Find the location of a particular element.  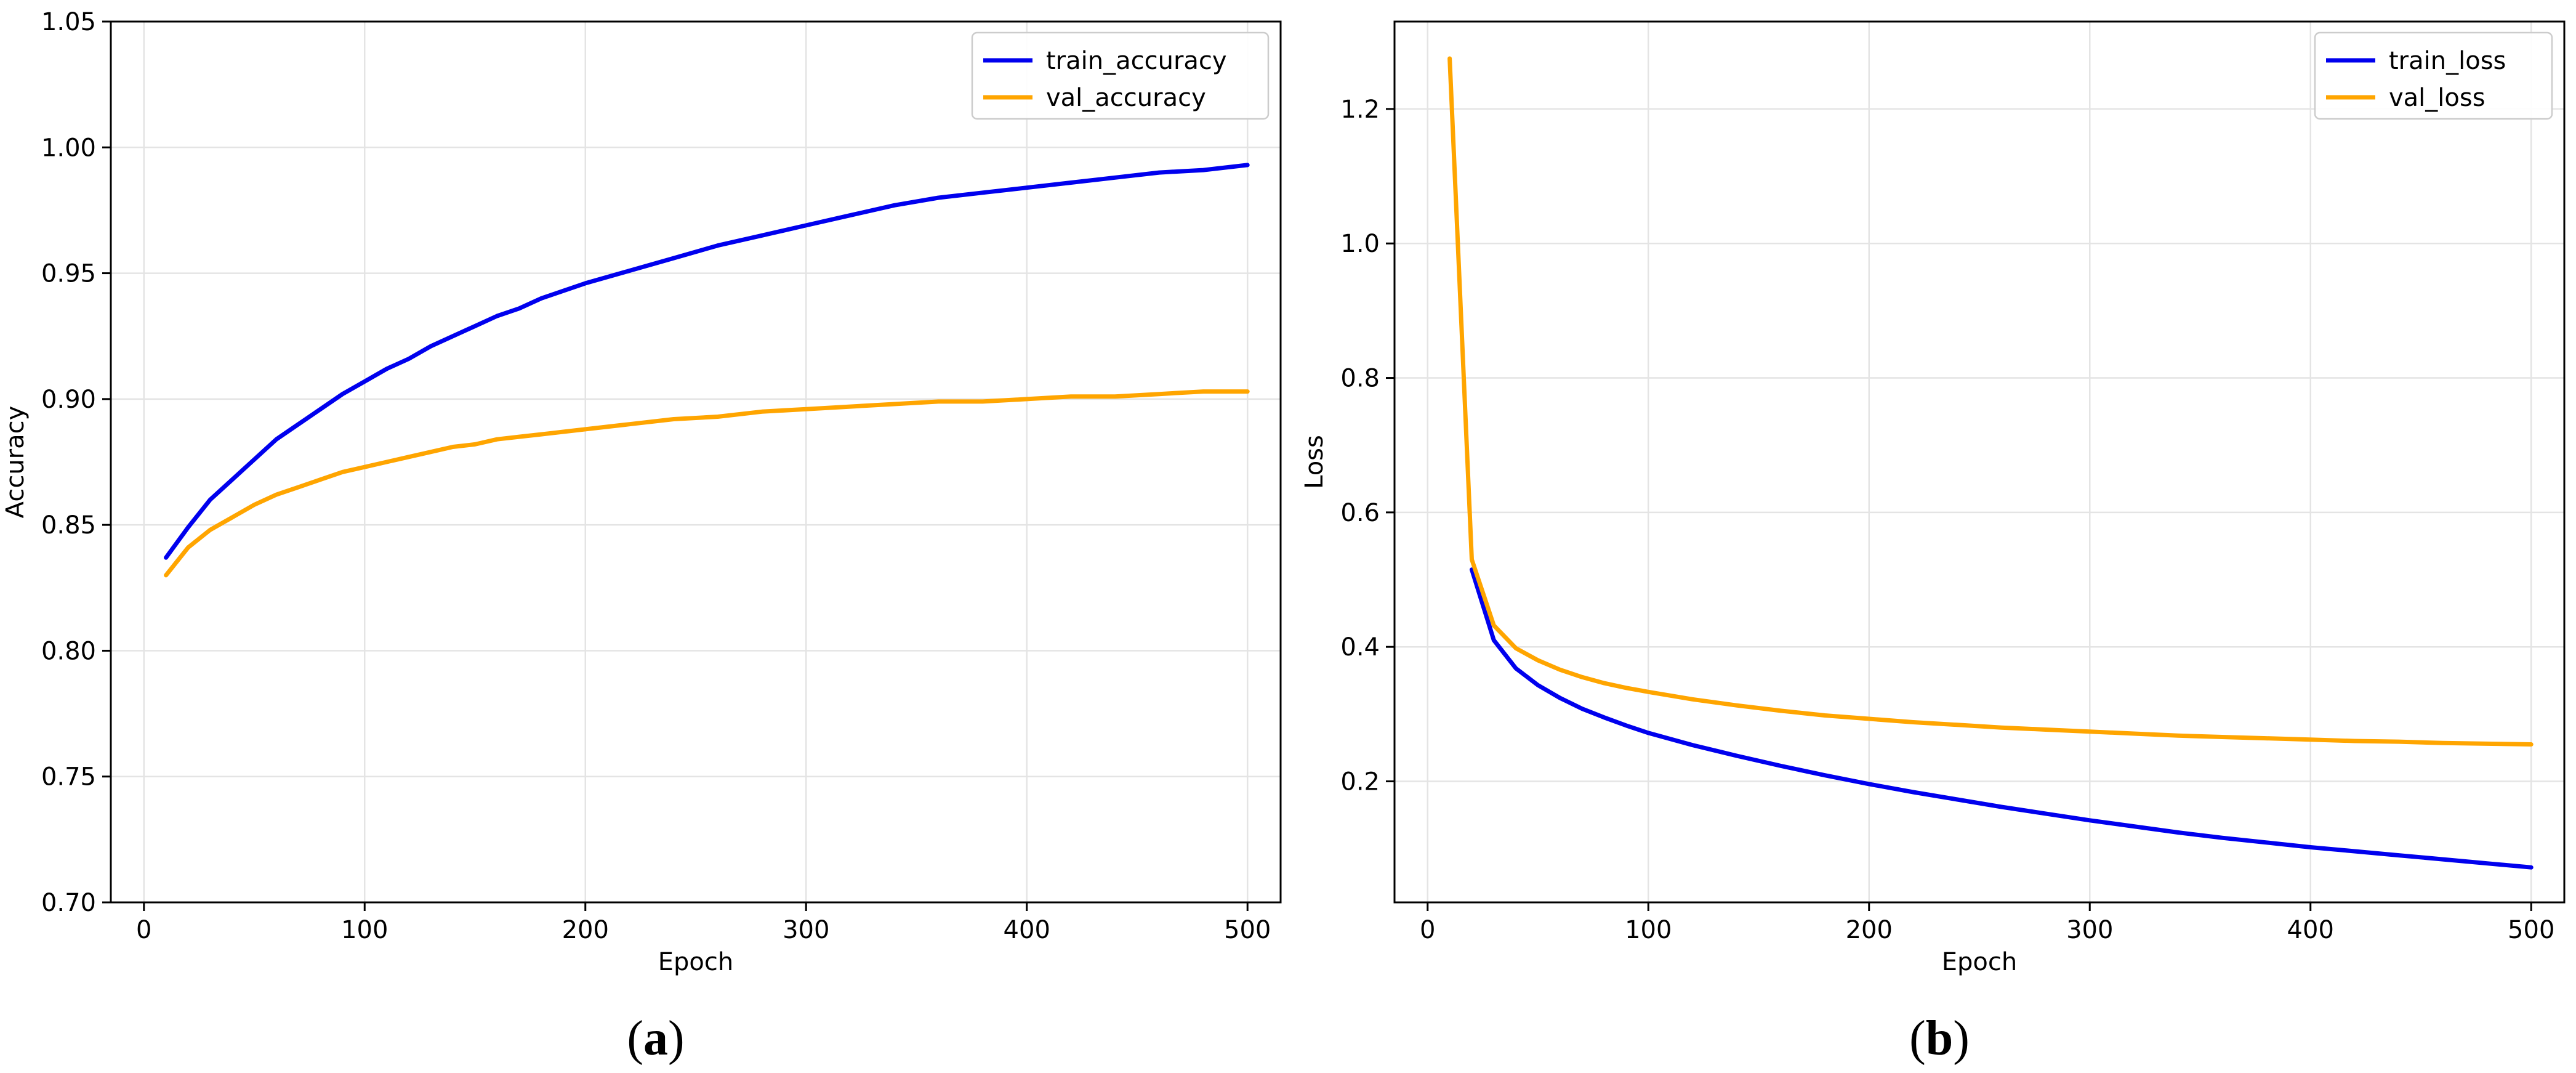

y-tick-label: 0.2 is located at coordinates (1360, 782).